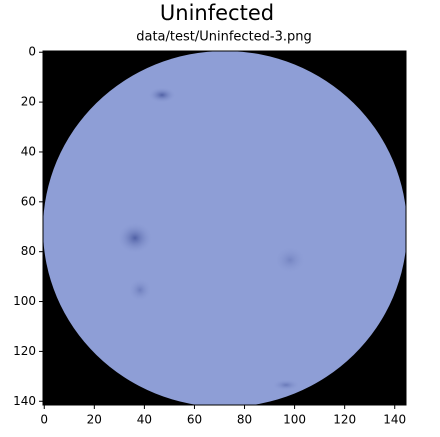 The image size is (440, 437). What do you see at coordinates (224, 37) in the screenshot?
I see `chart-subtitle: data/test/Uninfected-3.png` at bounding box center [224, 37].